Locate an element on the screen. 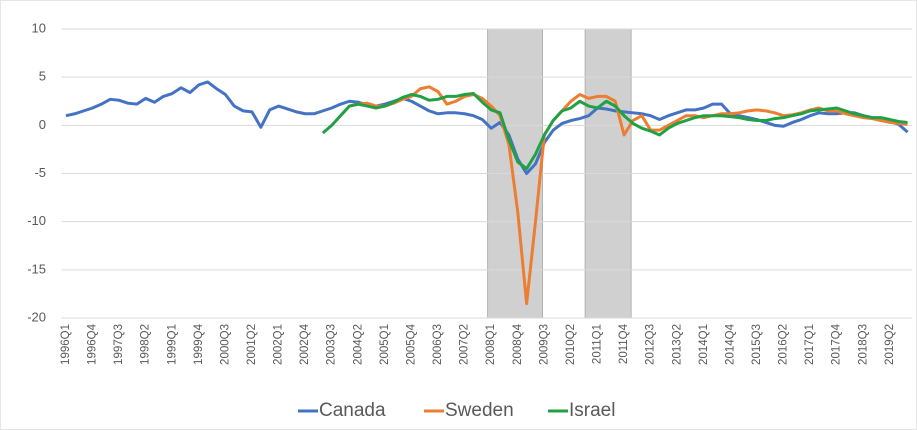 This screenshot has width=917, height=430. y-tick-label: 10 is located at coordinates (39, 27).